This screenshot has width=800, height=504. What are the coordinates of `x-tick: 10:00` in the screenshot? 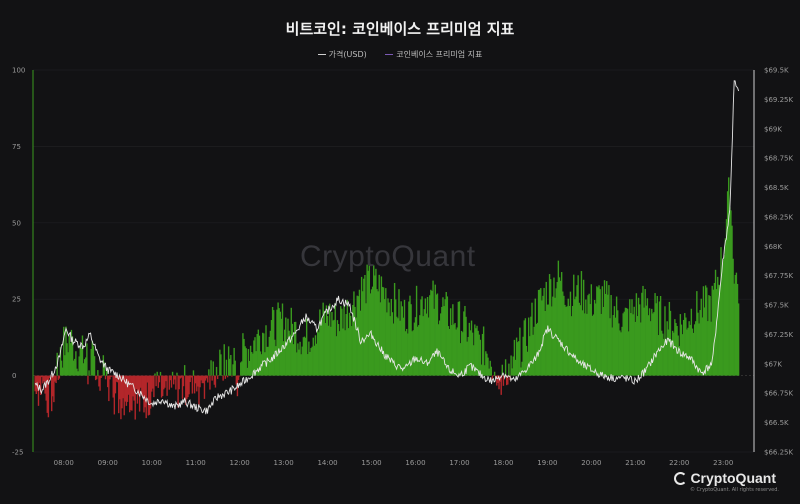 It's located at (152, 463).